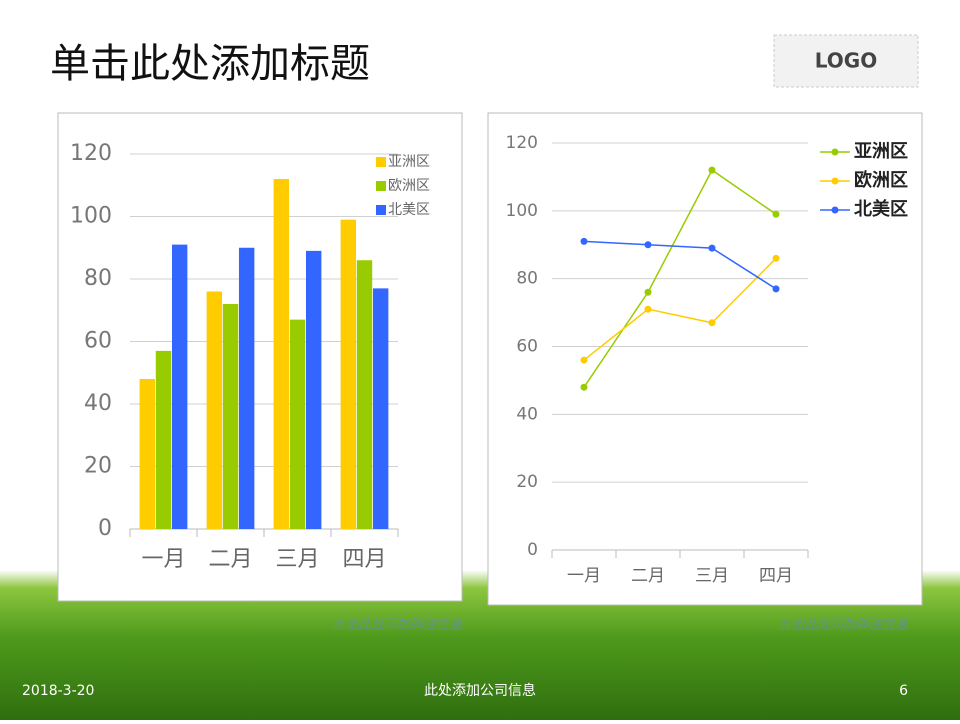 The height and width of the screenshot is (724, 960). I want to click on footer-page: 6, so click(903, 691).